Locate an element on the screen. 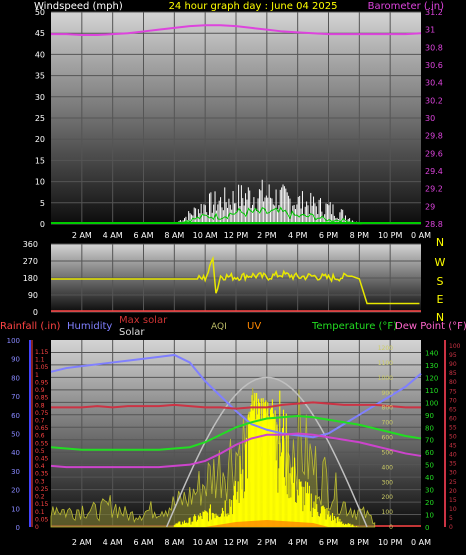 This screenshot has height=555, width=466. solar-tick-label: 800 is located at coordinates (388, 408).